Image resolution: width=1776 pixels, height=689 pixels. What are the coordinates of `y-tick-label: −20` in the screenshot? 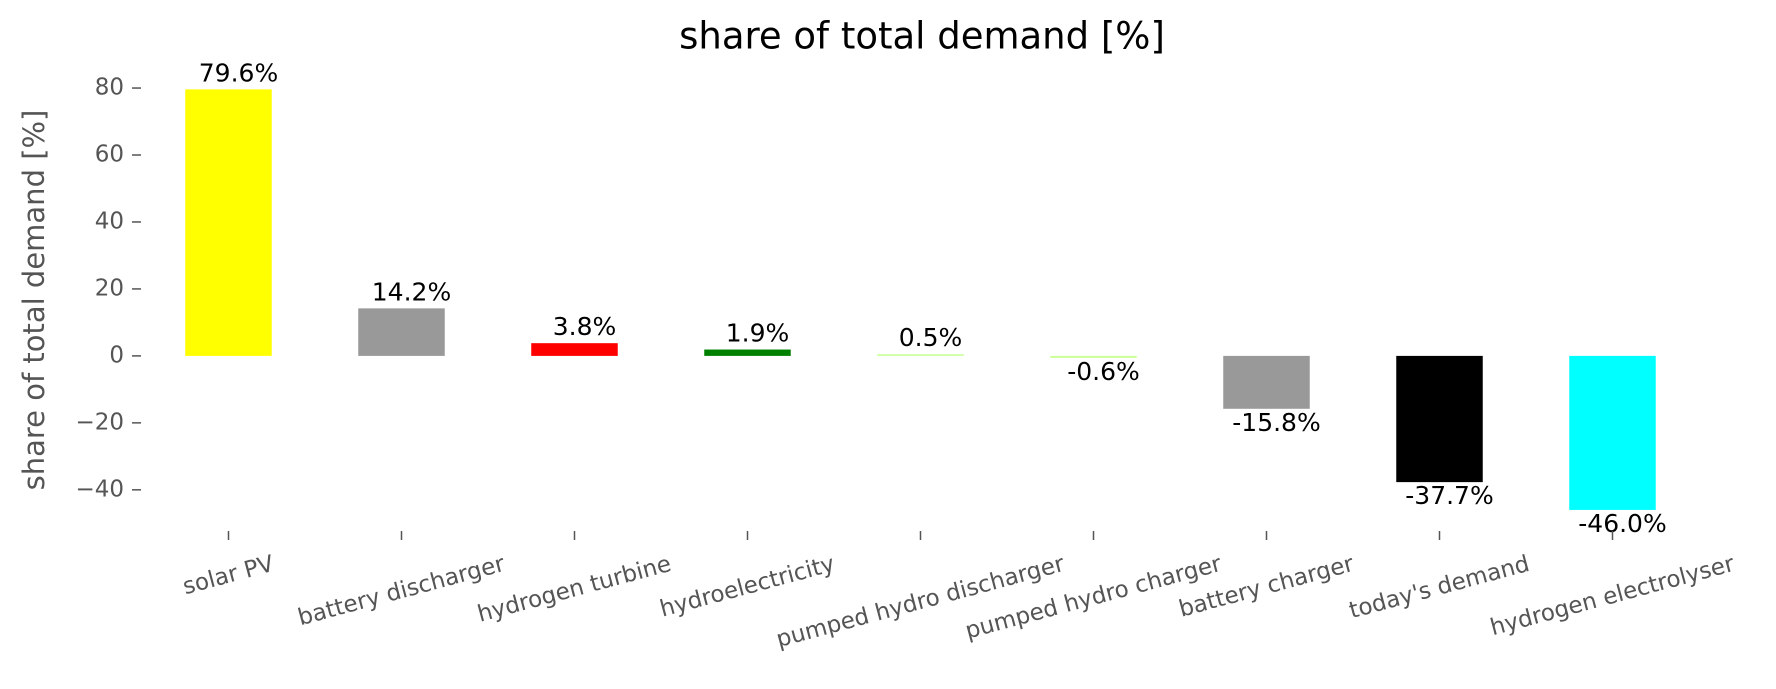 It's located at (99, 422).